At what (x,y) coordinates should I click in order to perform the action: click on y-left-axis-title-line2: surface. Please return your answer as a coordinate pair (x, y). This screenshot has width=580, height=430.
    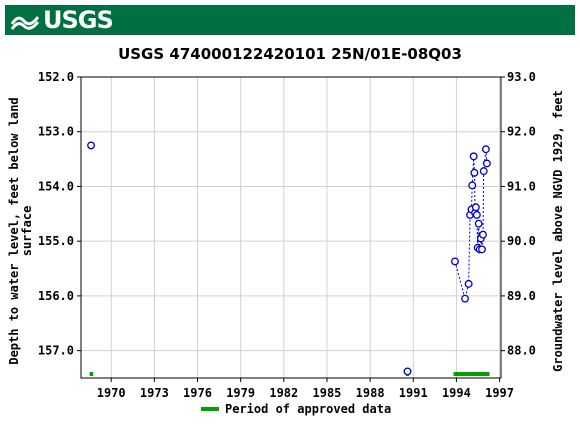
    Looking at the image, I should click on (27, 231).